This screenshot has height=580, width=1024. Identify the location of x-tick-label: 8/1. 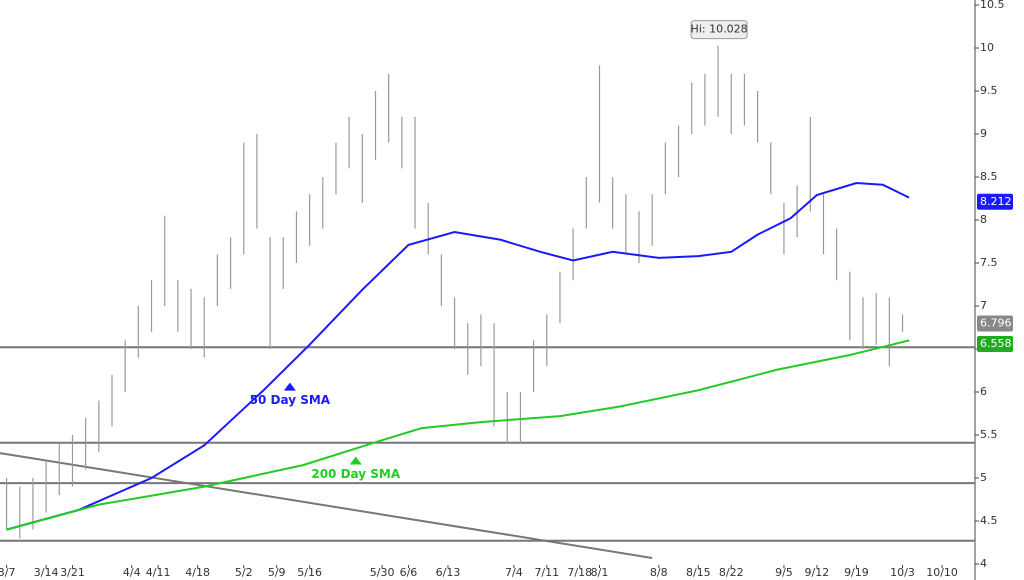
(600, 572).